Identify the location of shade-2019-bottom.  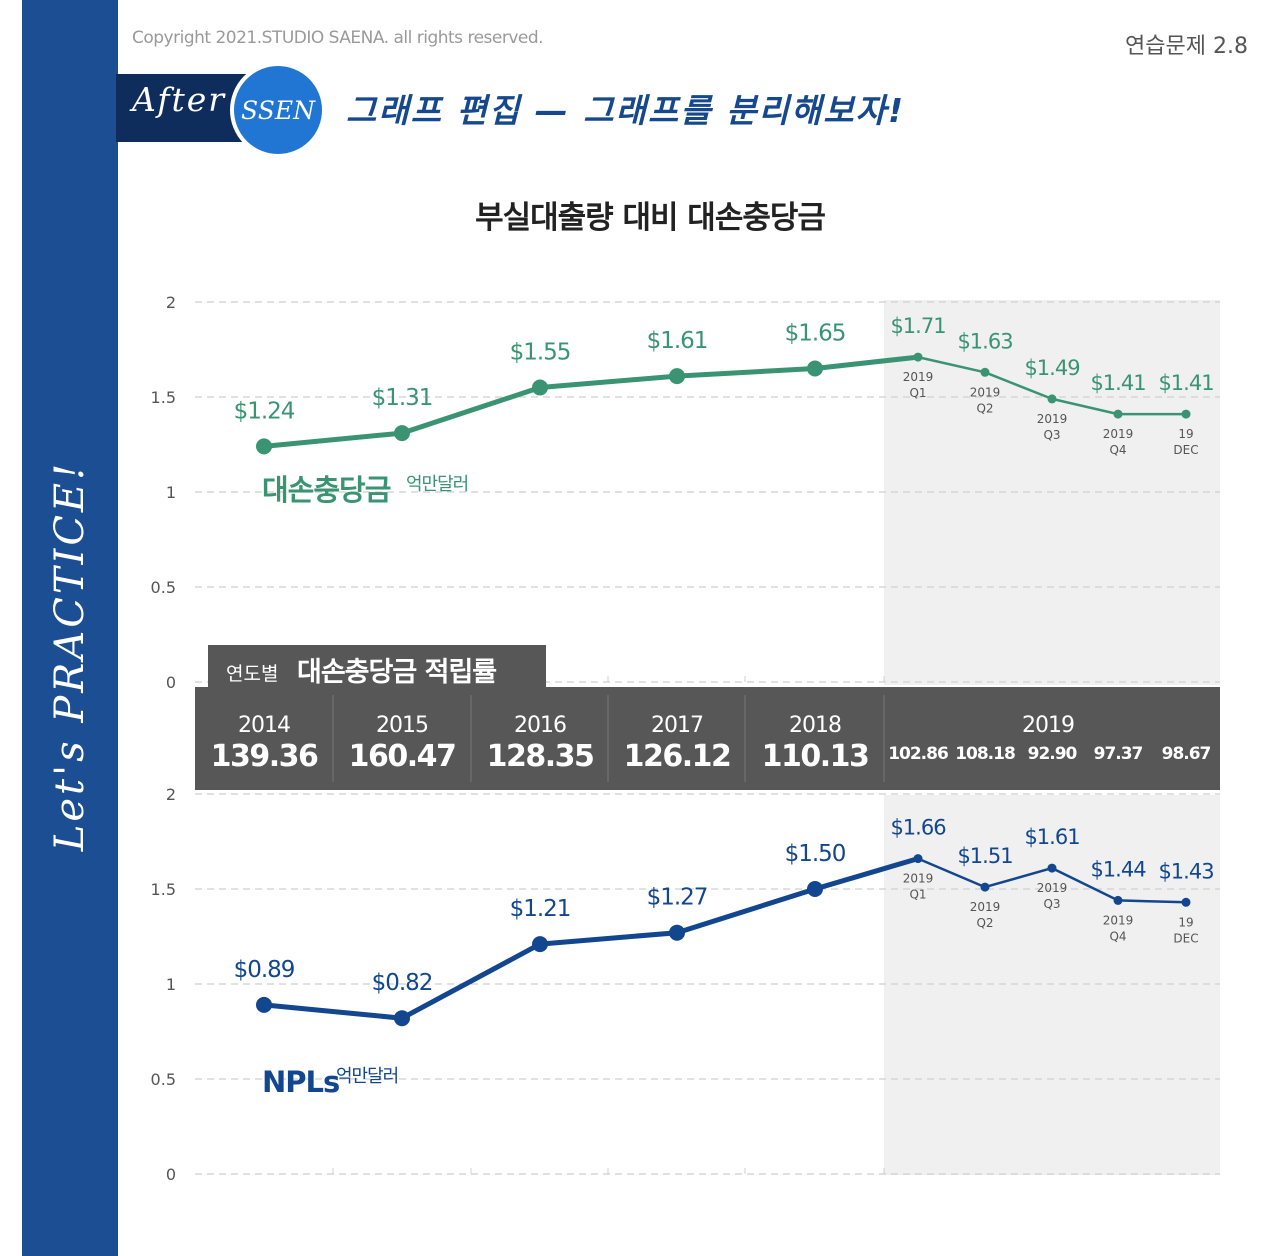
(1052, 985).